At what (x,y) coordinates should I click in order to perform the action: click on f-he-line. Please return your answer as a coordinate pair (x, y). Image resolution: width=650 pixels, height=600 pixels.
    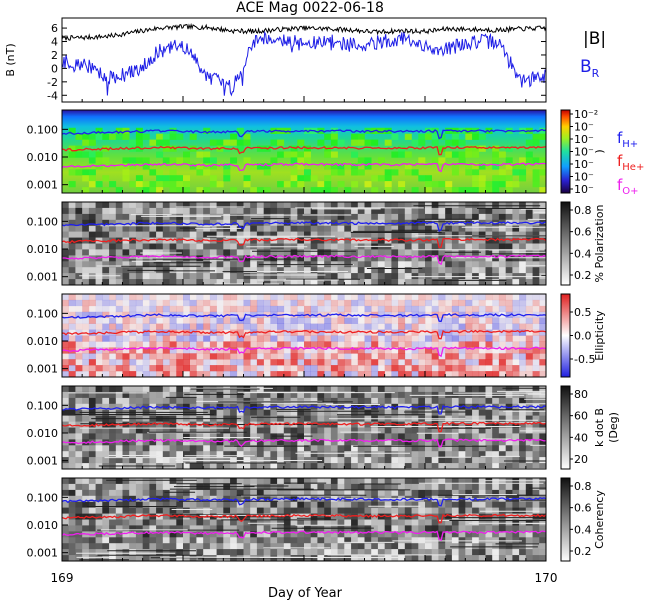
    Looking at the image, I should click on (304, 518).